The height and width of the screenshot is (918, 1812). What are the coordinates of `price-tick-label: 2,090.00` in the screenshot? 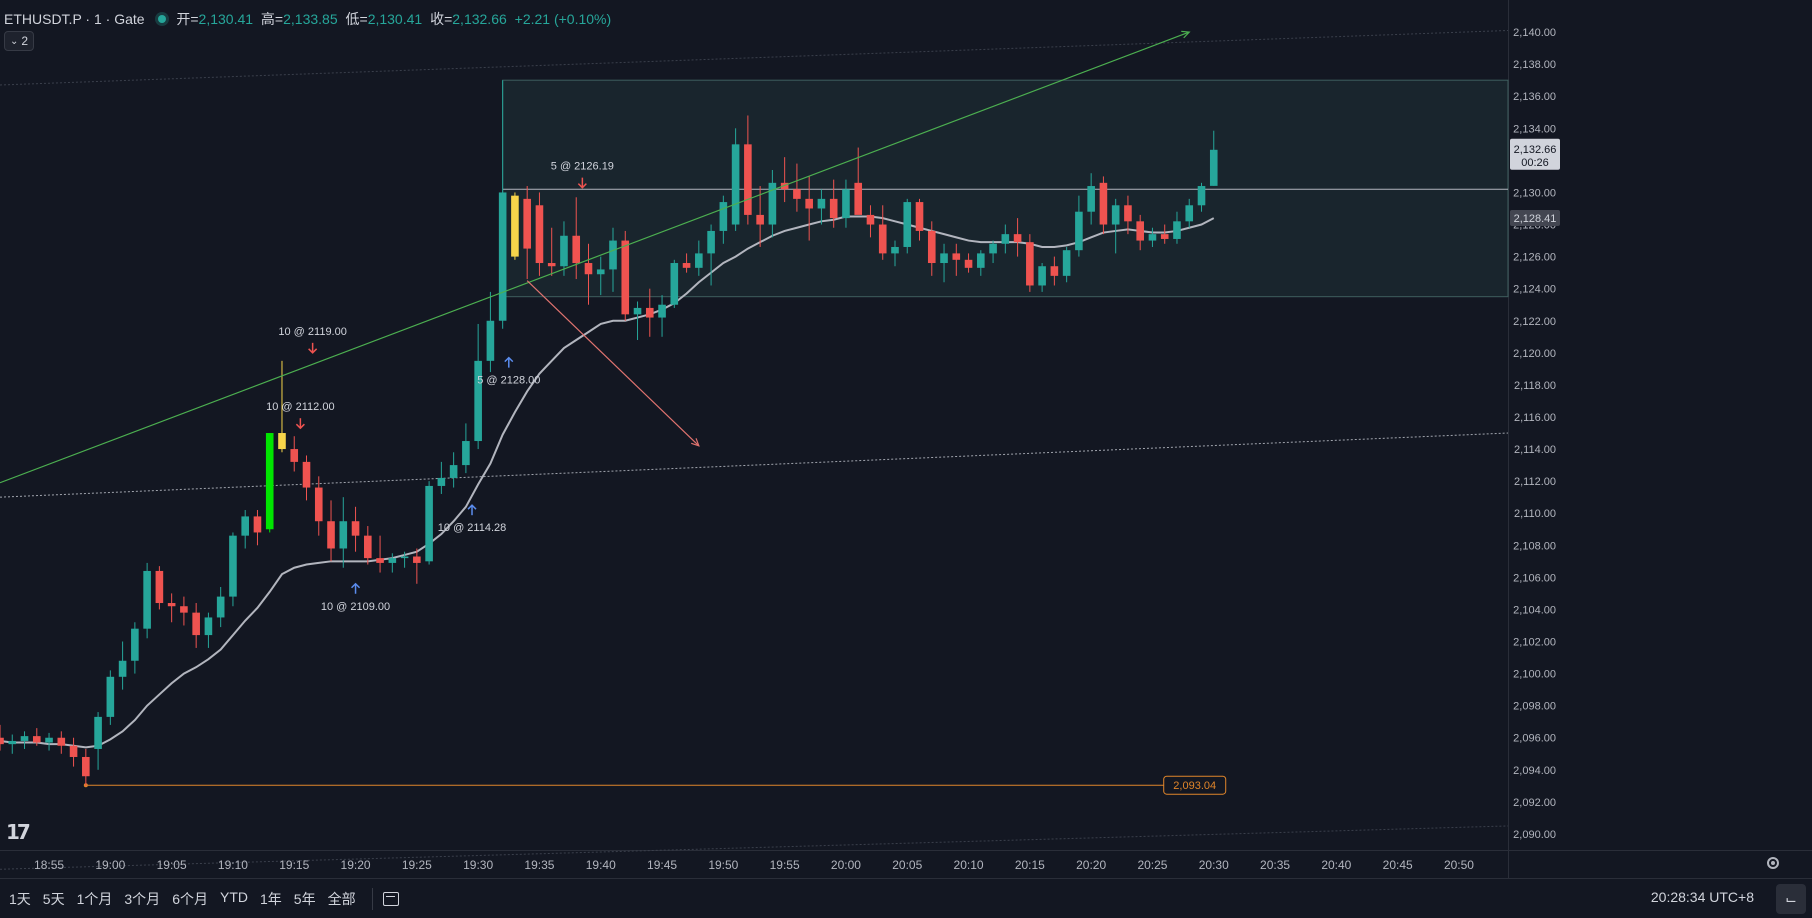 It's located at (1534, 835).